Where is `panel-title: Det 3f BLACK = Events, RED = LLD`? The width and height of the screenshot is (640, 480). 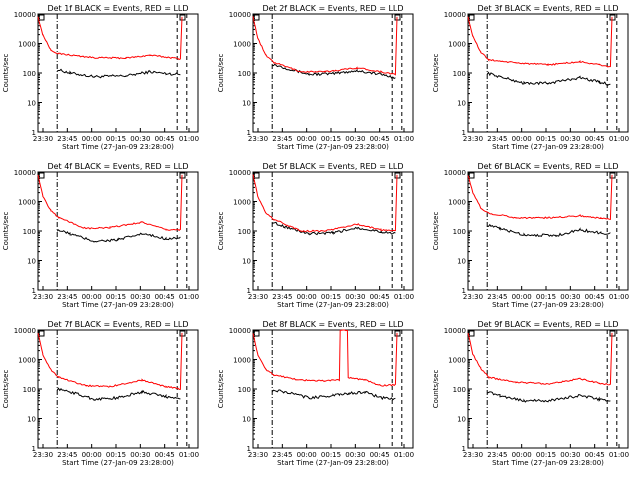 panel-title: Det 3f BLACK = Events, RED = LLD is located at coordinates (547, 8).